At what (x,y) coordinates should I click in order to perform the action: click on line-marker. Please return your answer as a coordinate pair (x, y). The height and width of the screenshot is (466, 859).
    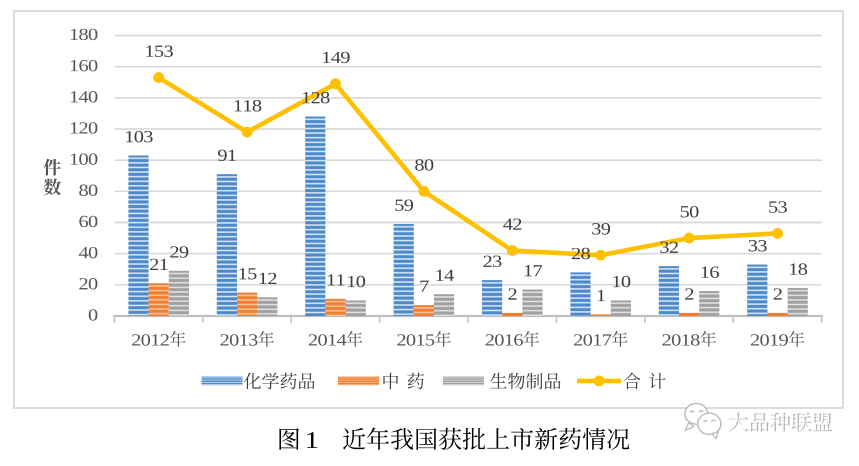
    Looking at the image, I should click on (335, 84).